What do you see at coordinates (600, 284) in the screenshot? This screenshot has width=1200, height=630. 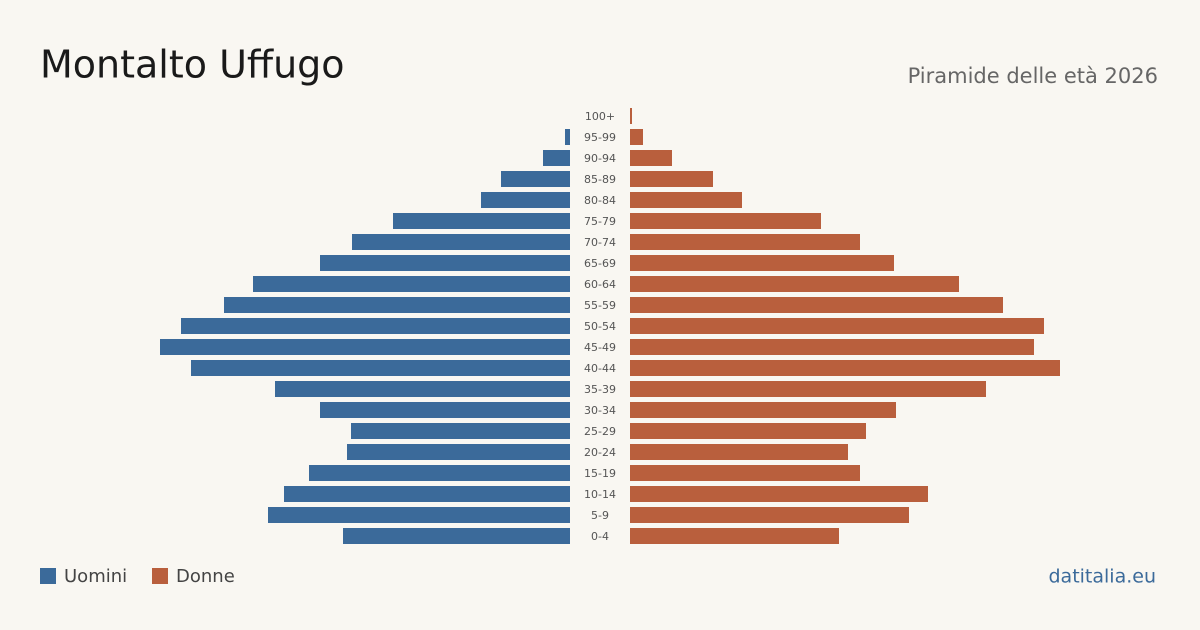 I see `category-label: 60-64` at bounding box center [600, 284].